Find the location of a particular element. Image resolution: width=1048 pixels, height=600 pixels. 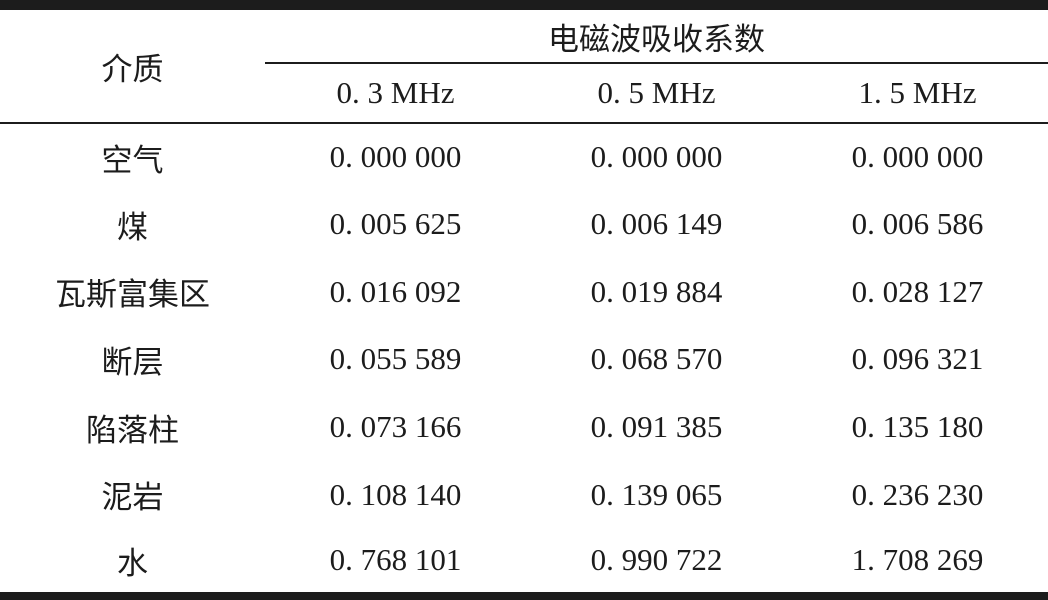

table-row: 水 0. 768 101 0. 990 722 1. 708 269 is located at coordinates (524, 562).